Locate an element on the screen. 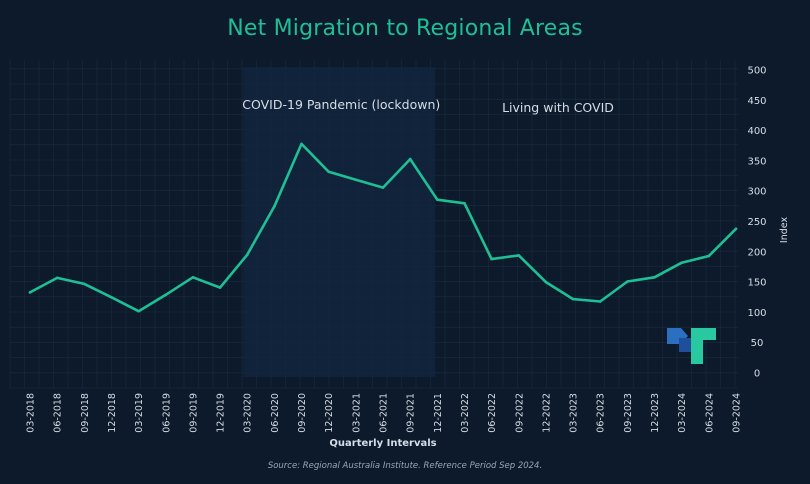 This screenshot has width=810, height=484. annotation-lockdown: COVID-19 Pandemic (lockdown) is located at coordinates (341, 104).